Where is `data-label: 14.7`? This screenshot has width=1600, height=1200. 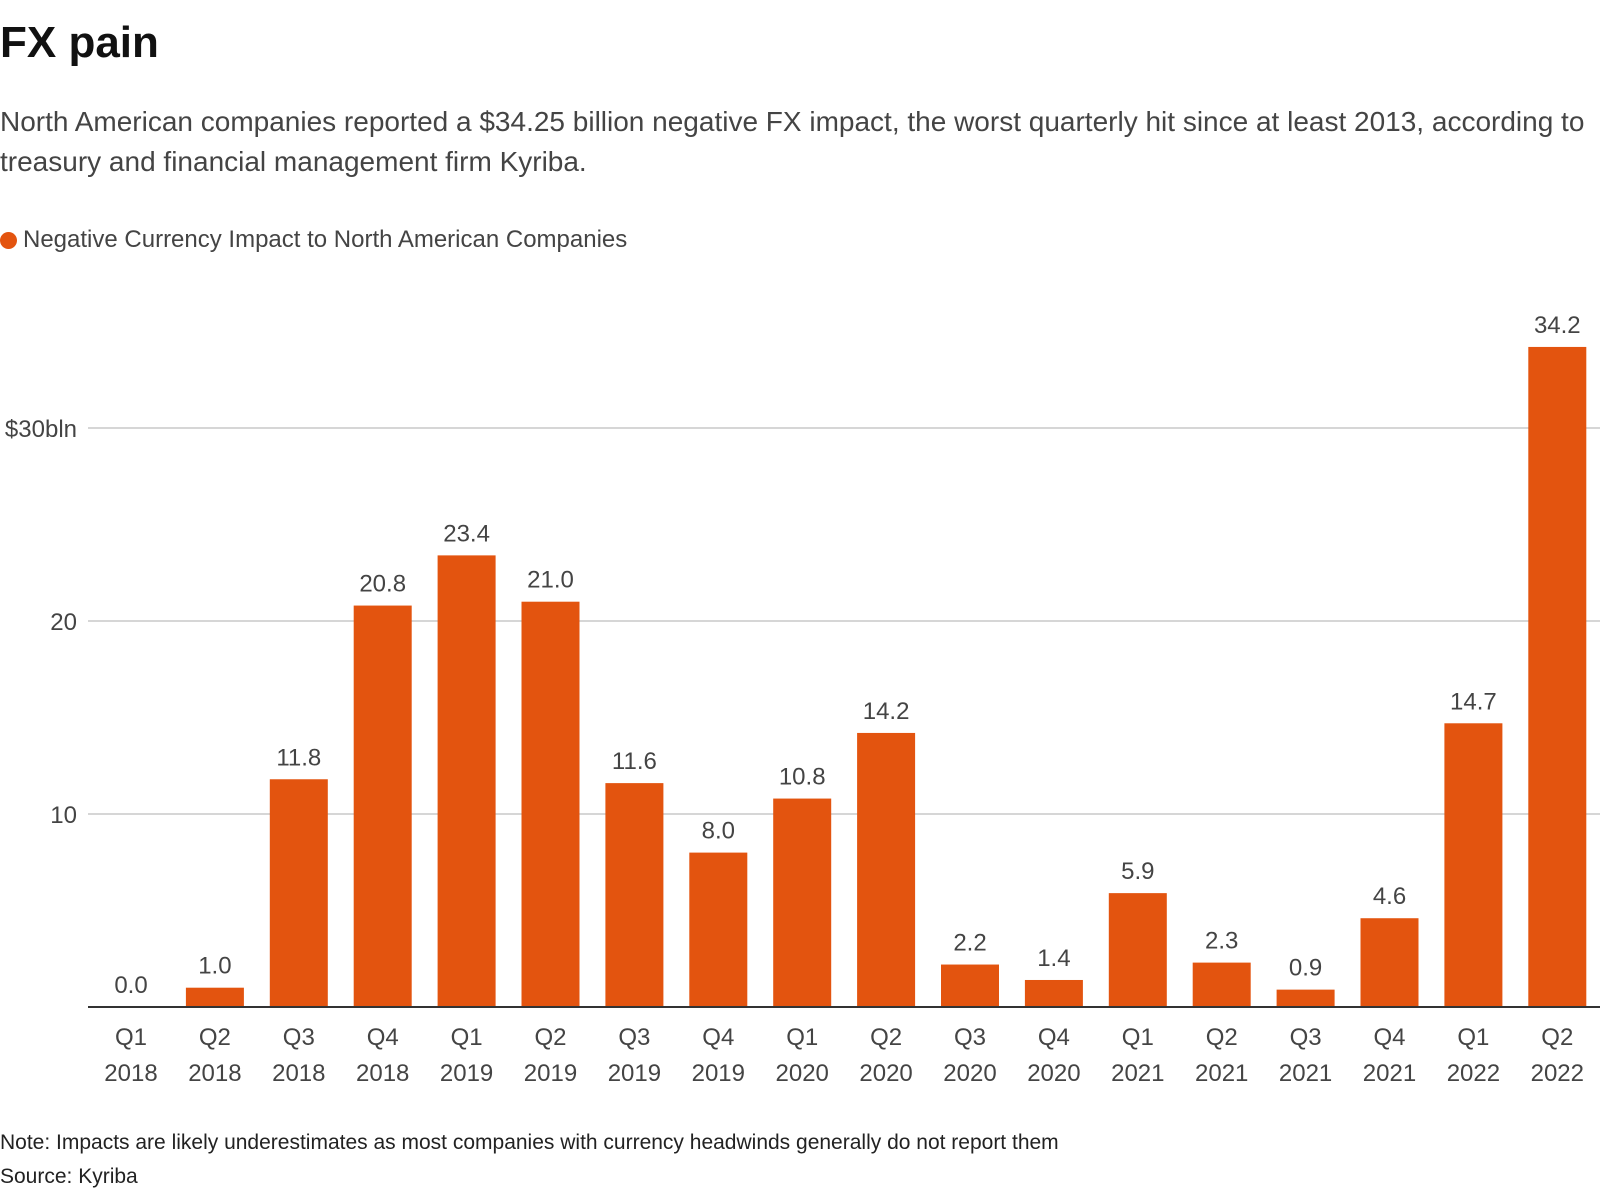
data-label: 14.7 is located at coordinates (1473, 701).